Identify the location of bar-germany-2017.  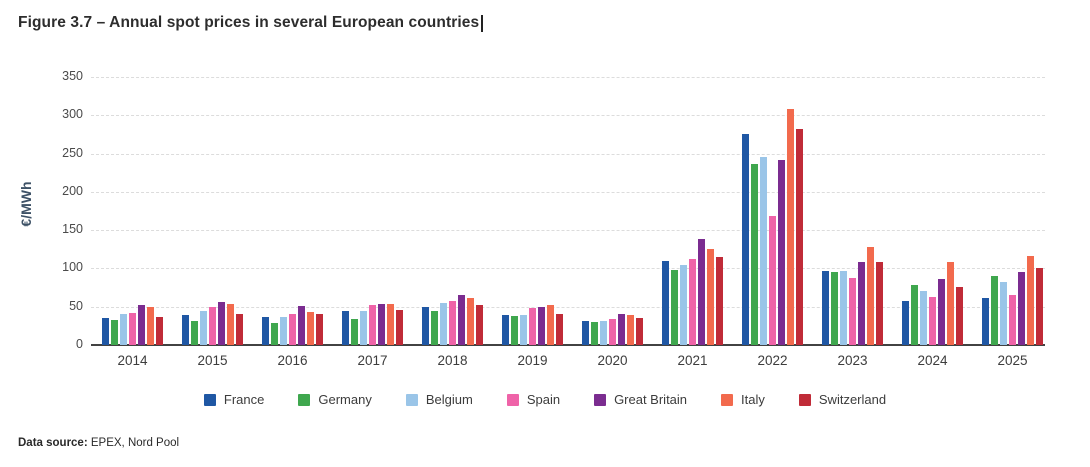
(354, 331).